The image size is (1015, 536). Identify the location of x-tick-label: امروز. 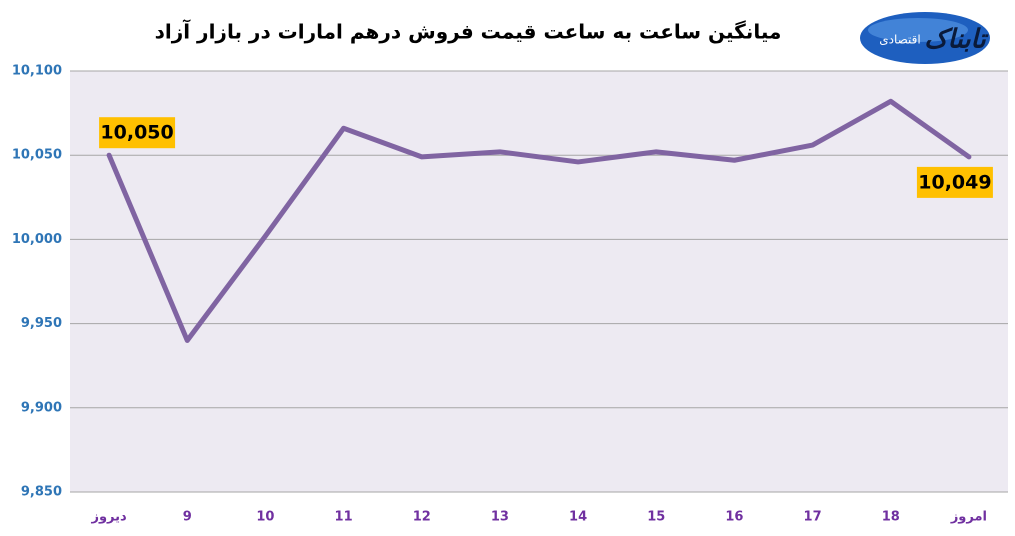
(968, 517).